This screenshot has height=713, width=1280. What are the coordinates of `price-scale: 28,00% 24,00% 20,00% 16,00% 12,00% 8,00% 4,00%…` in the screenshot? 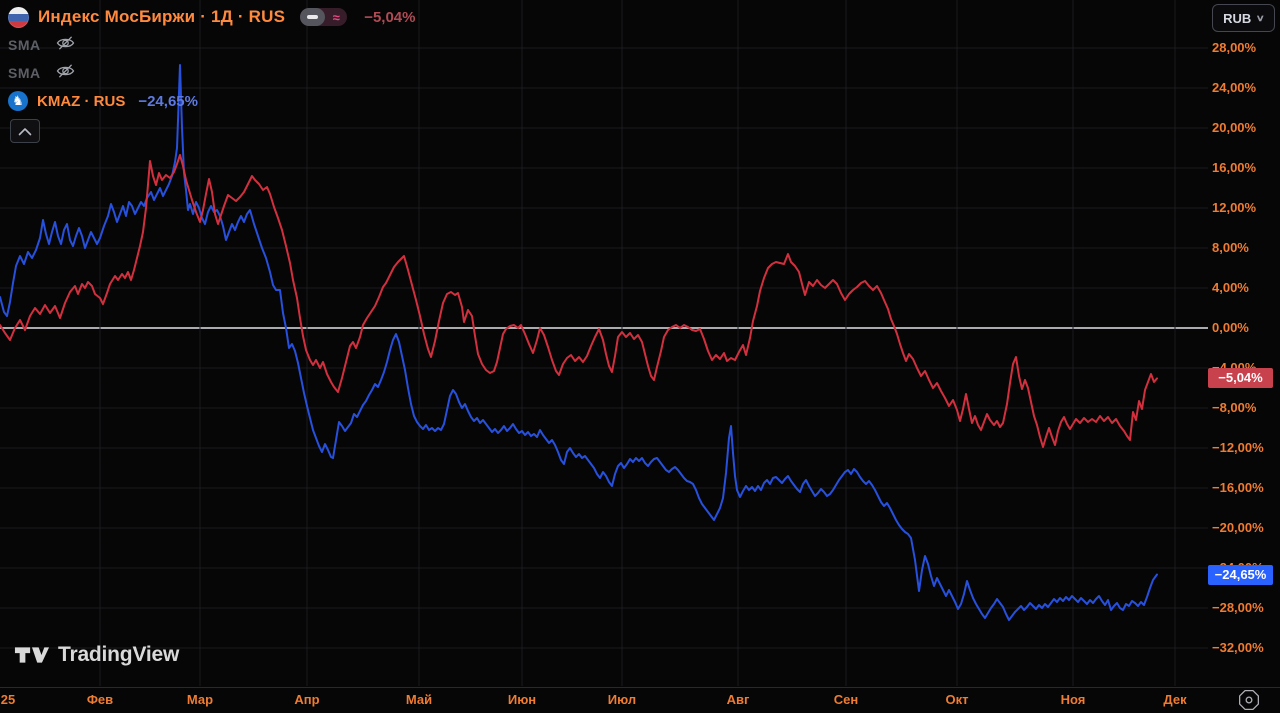 It's located at (1244, 343).